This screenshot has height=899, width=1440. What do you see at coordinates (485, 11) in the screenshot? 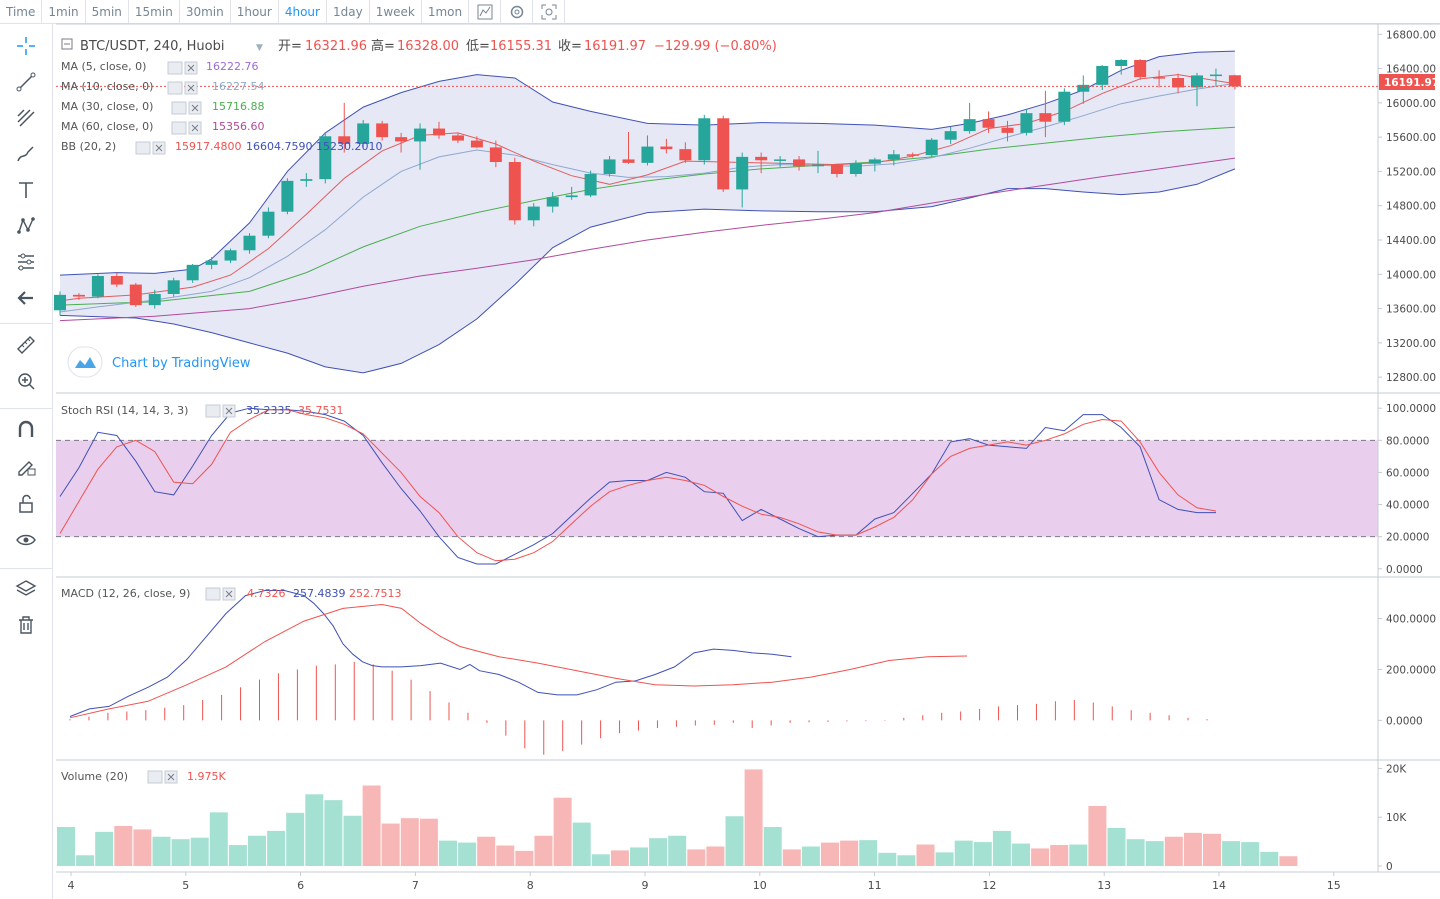
I see `chart-style-icon` at bounding box center [485, 11].